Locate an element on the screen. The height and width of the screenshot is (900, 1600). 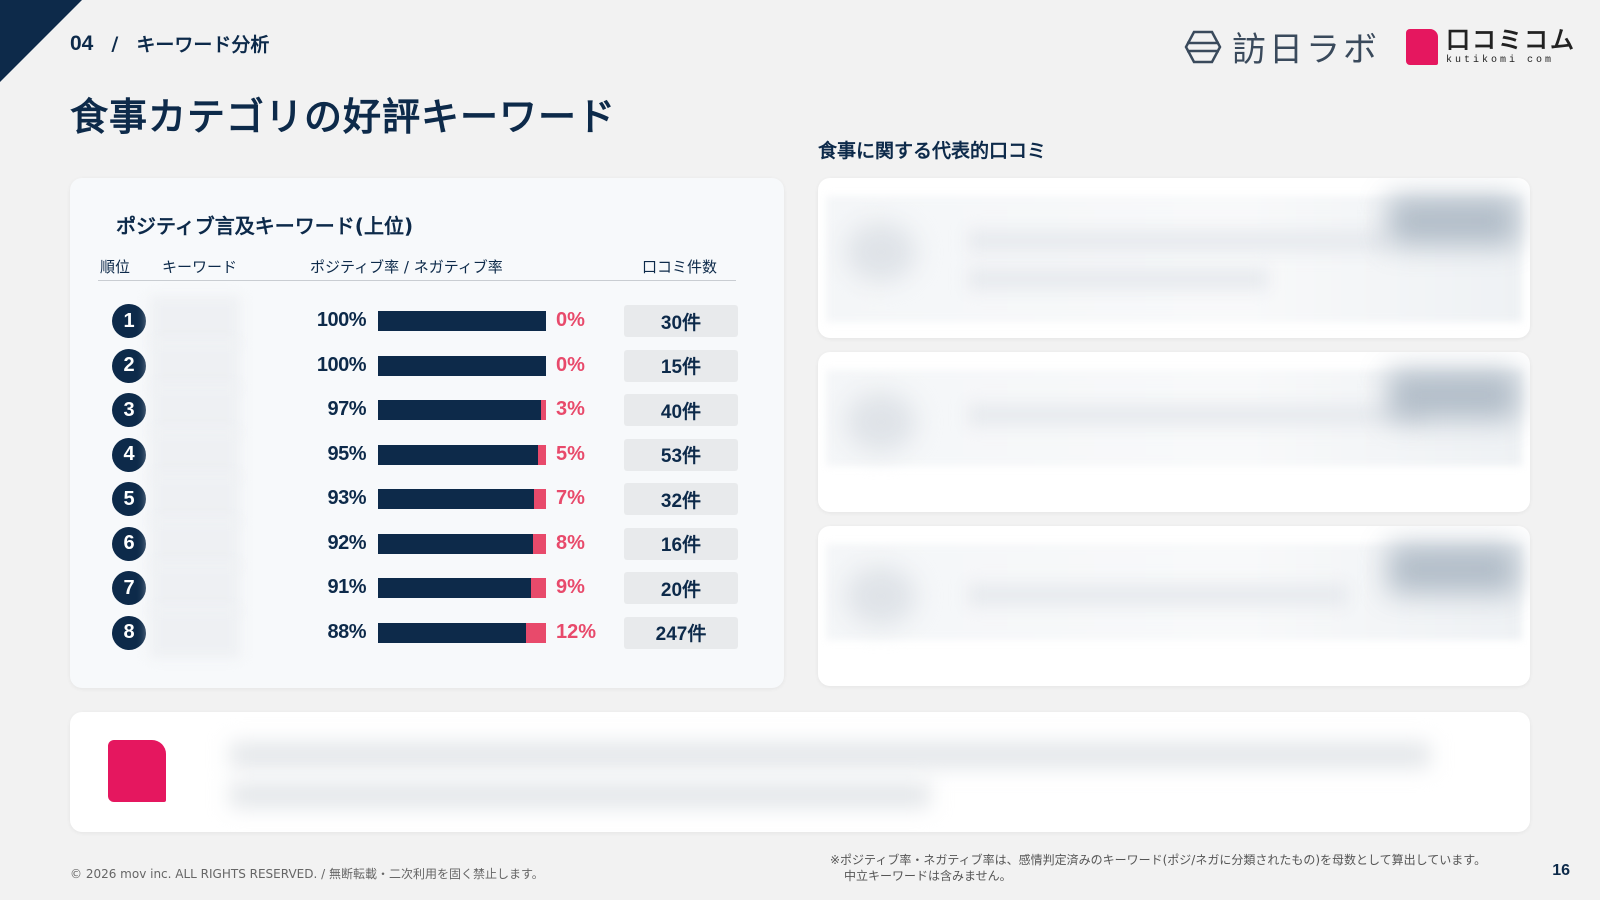
kutikomi-logo-jp: 口コミコム is located at coordinates (1511, 39).